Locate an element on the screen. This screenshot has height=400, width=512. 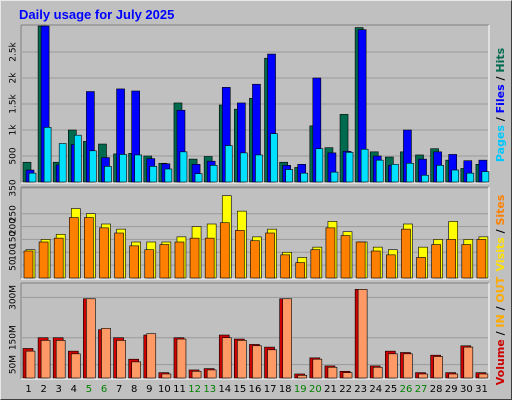
x-tick-label-day-7: 7 is located at coordinates (119, 389).